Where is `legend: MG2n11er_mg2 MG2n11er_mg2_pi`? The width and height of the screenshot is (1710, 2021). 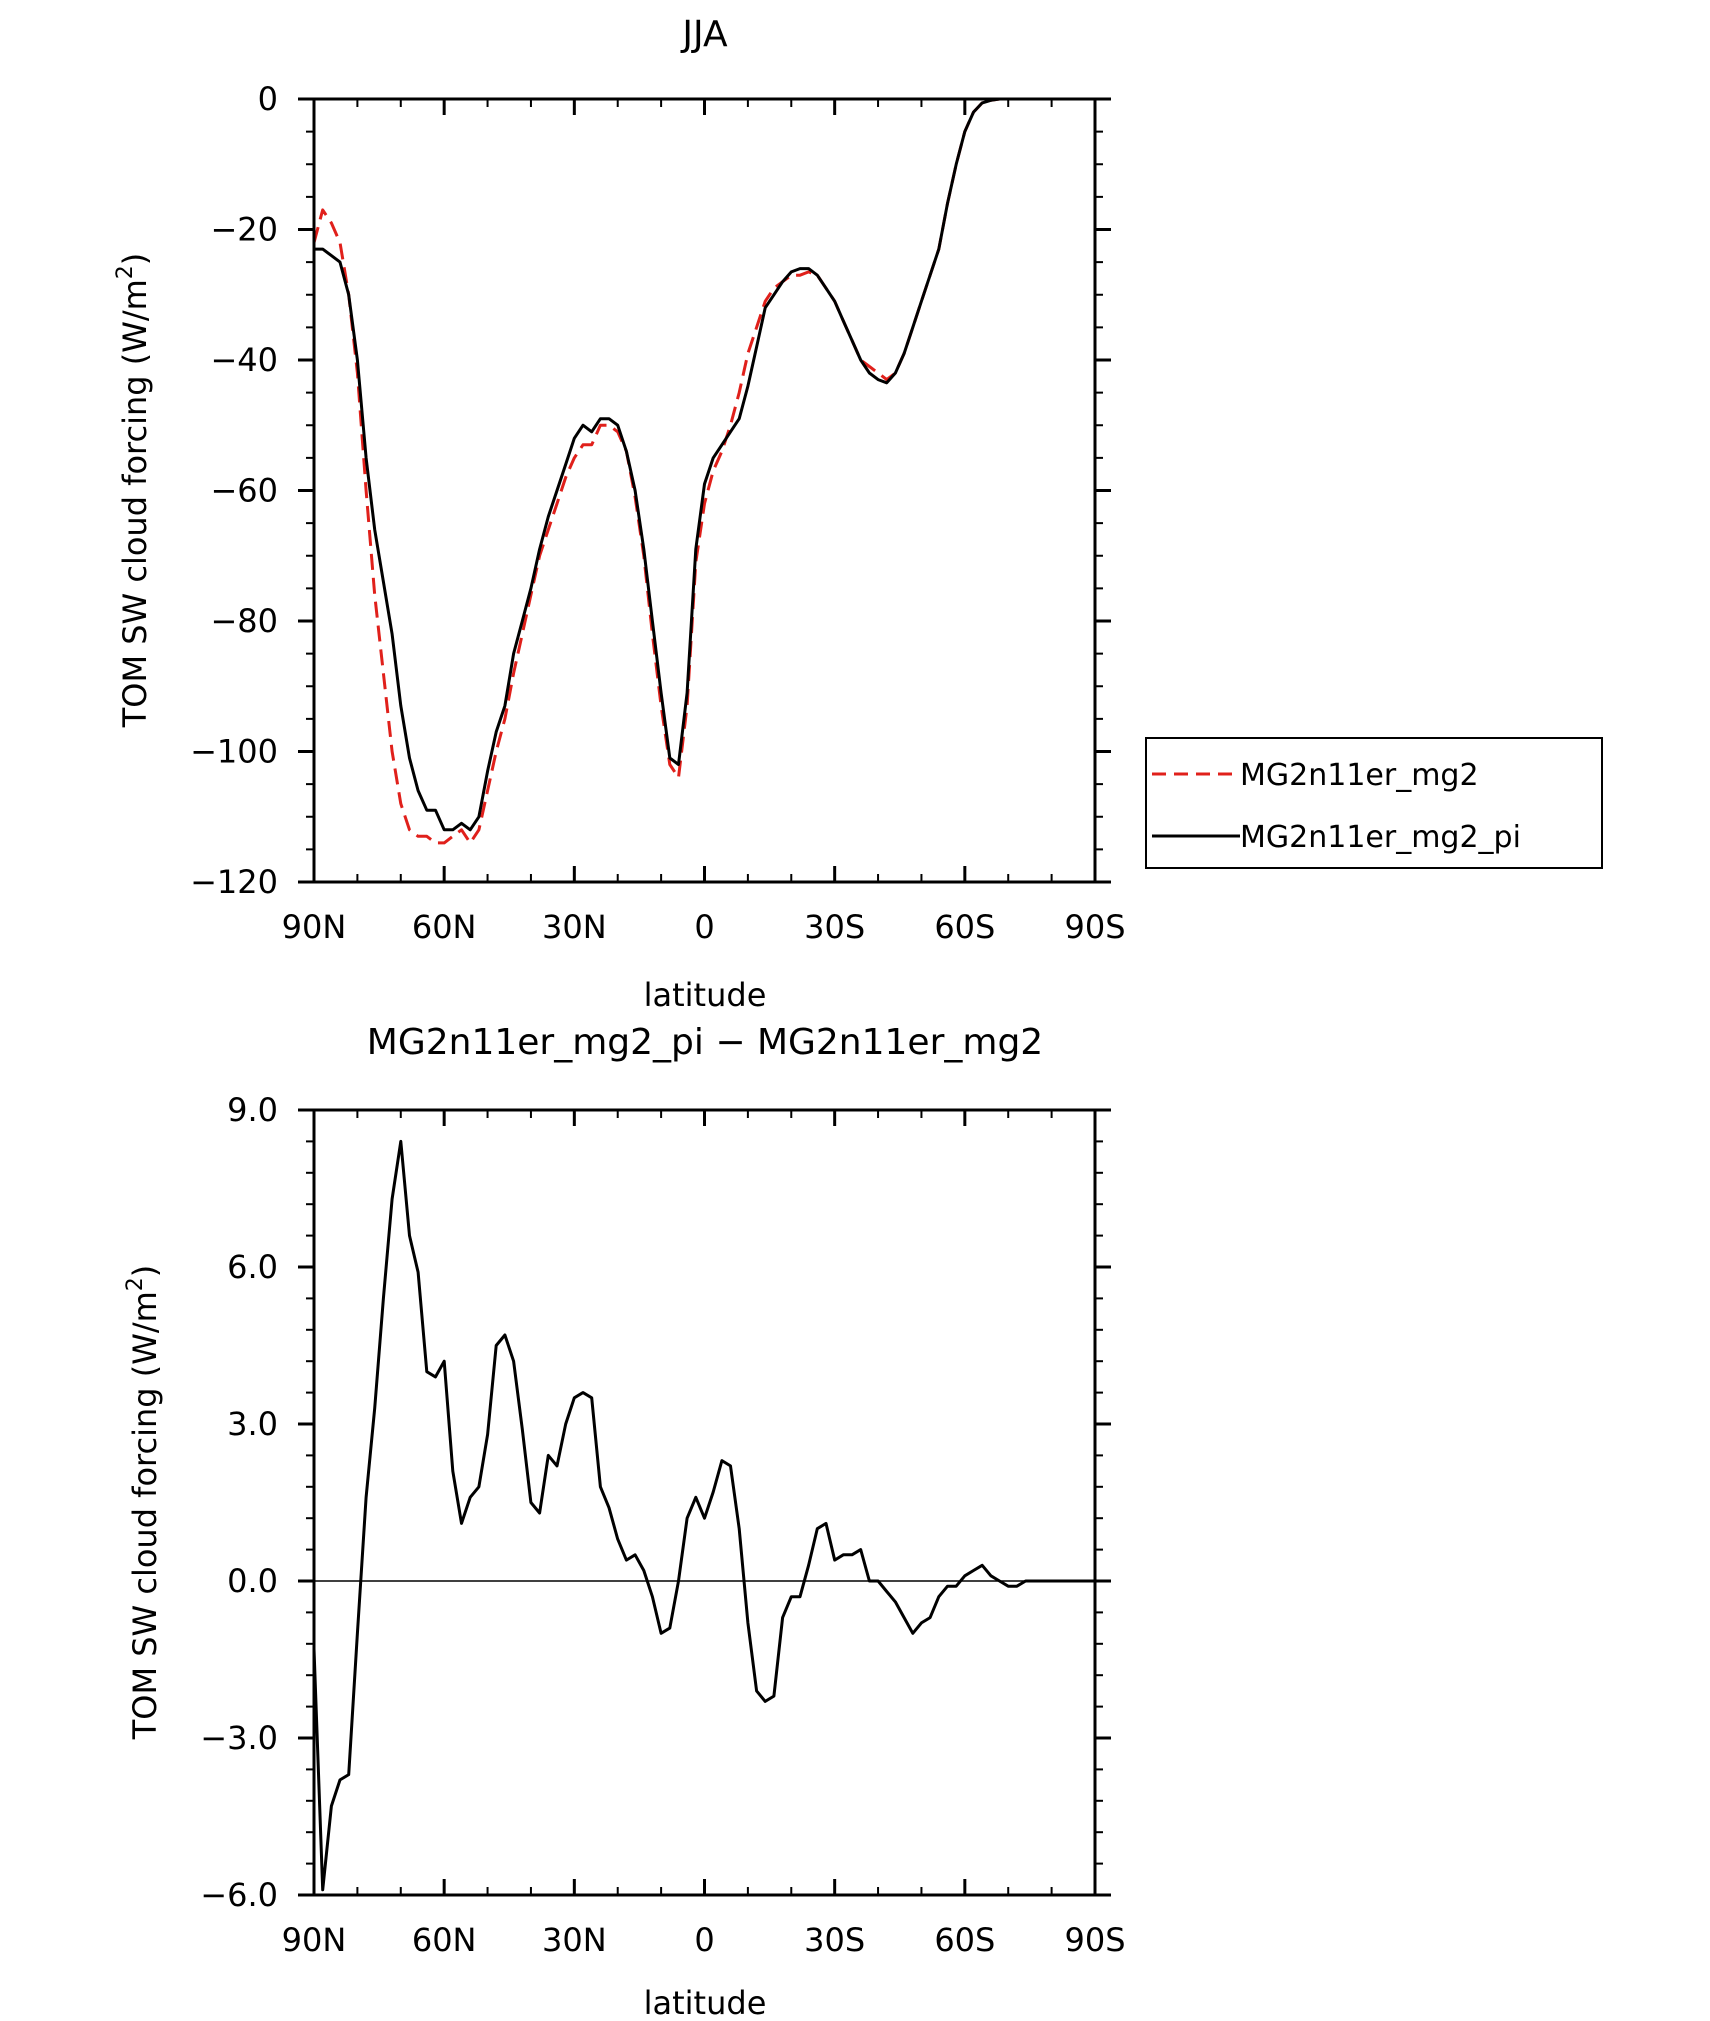 legend: MG2n11er_mg2 MG2n11er_mg2_pi is located at coordinates (1374, 803).